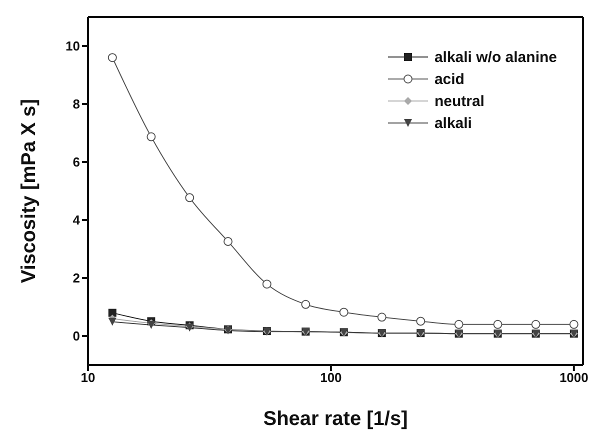  I want to click on legend-label: alkali w/o alanine, so click(495, 57).